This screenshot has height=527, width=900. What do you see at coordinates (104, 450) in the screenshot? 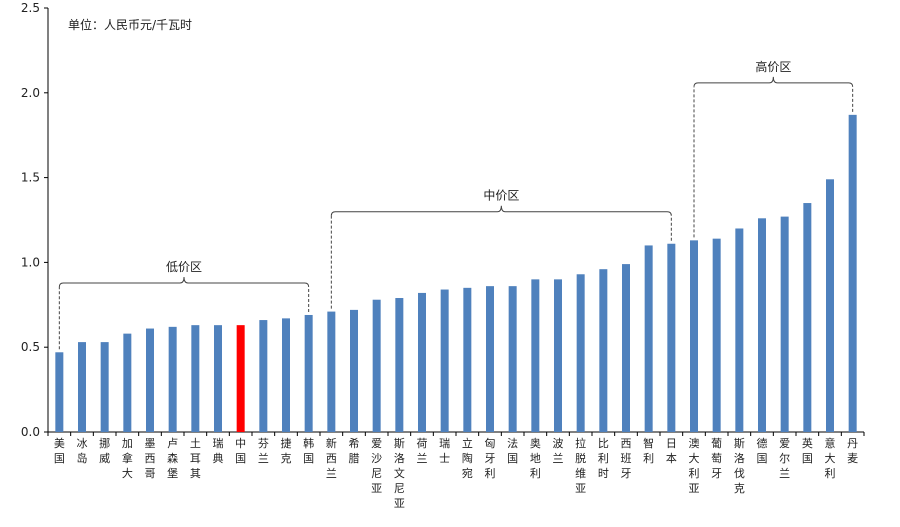
I see `x-tick-label: 挪威` at bounding box center [104, 450].